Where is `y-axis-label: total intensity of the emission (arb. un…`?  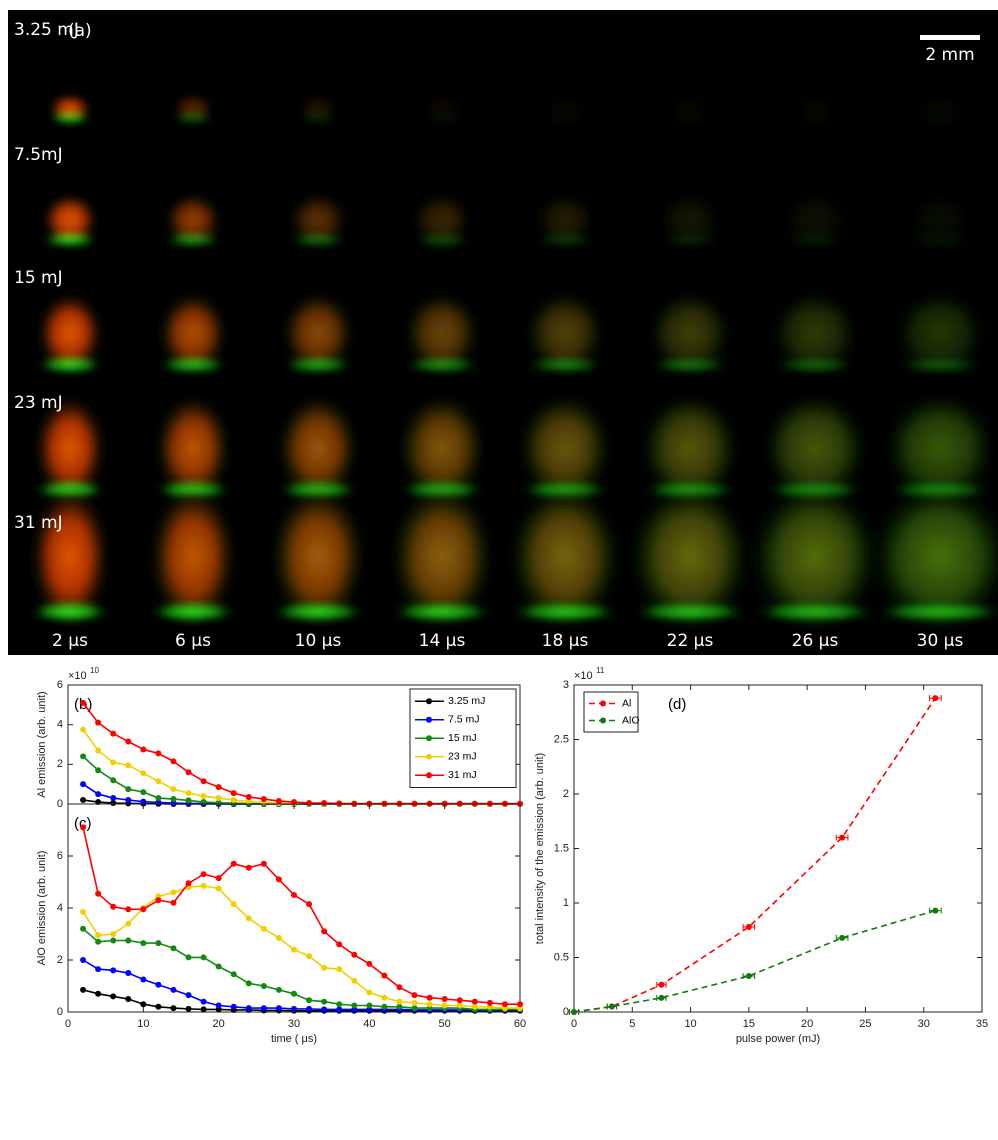
y-axis-label: total intensity of the emission (arb. un… is located at coordinates (540, 848).